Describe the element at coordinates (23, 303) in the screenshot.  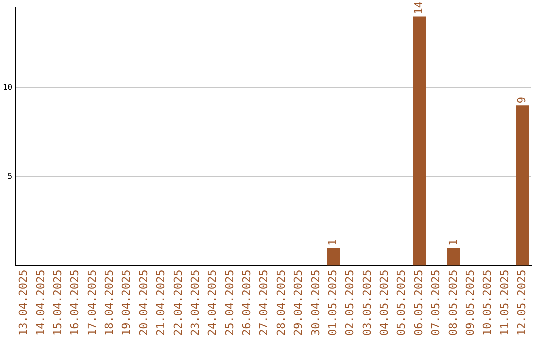
I see `x-tick-label: 13.04.2025` at that location.